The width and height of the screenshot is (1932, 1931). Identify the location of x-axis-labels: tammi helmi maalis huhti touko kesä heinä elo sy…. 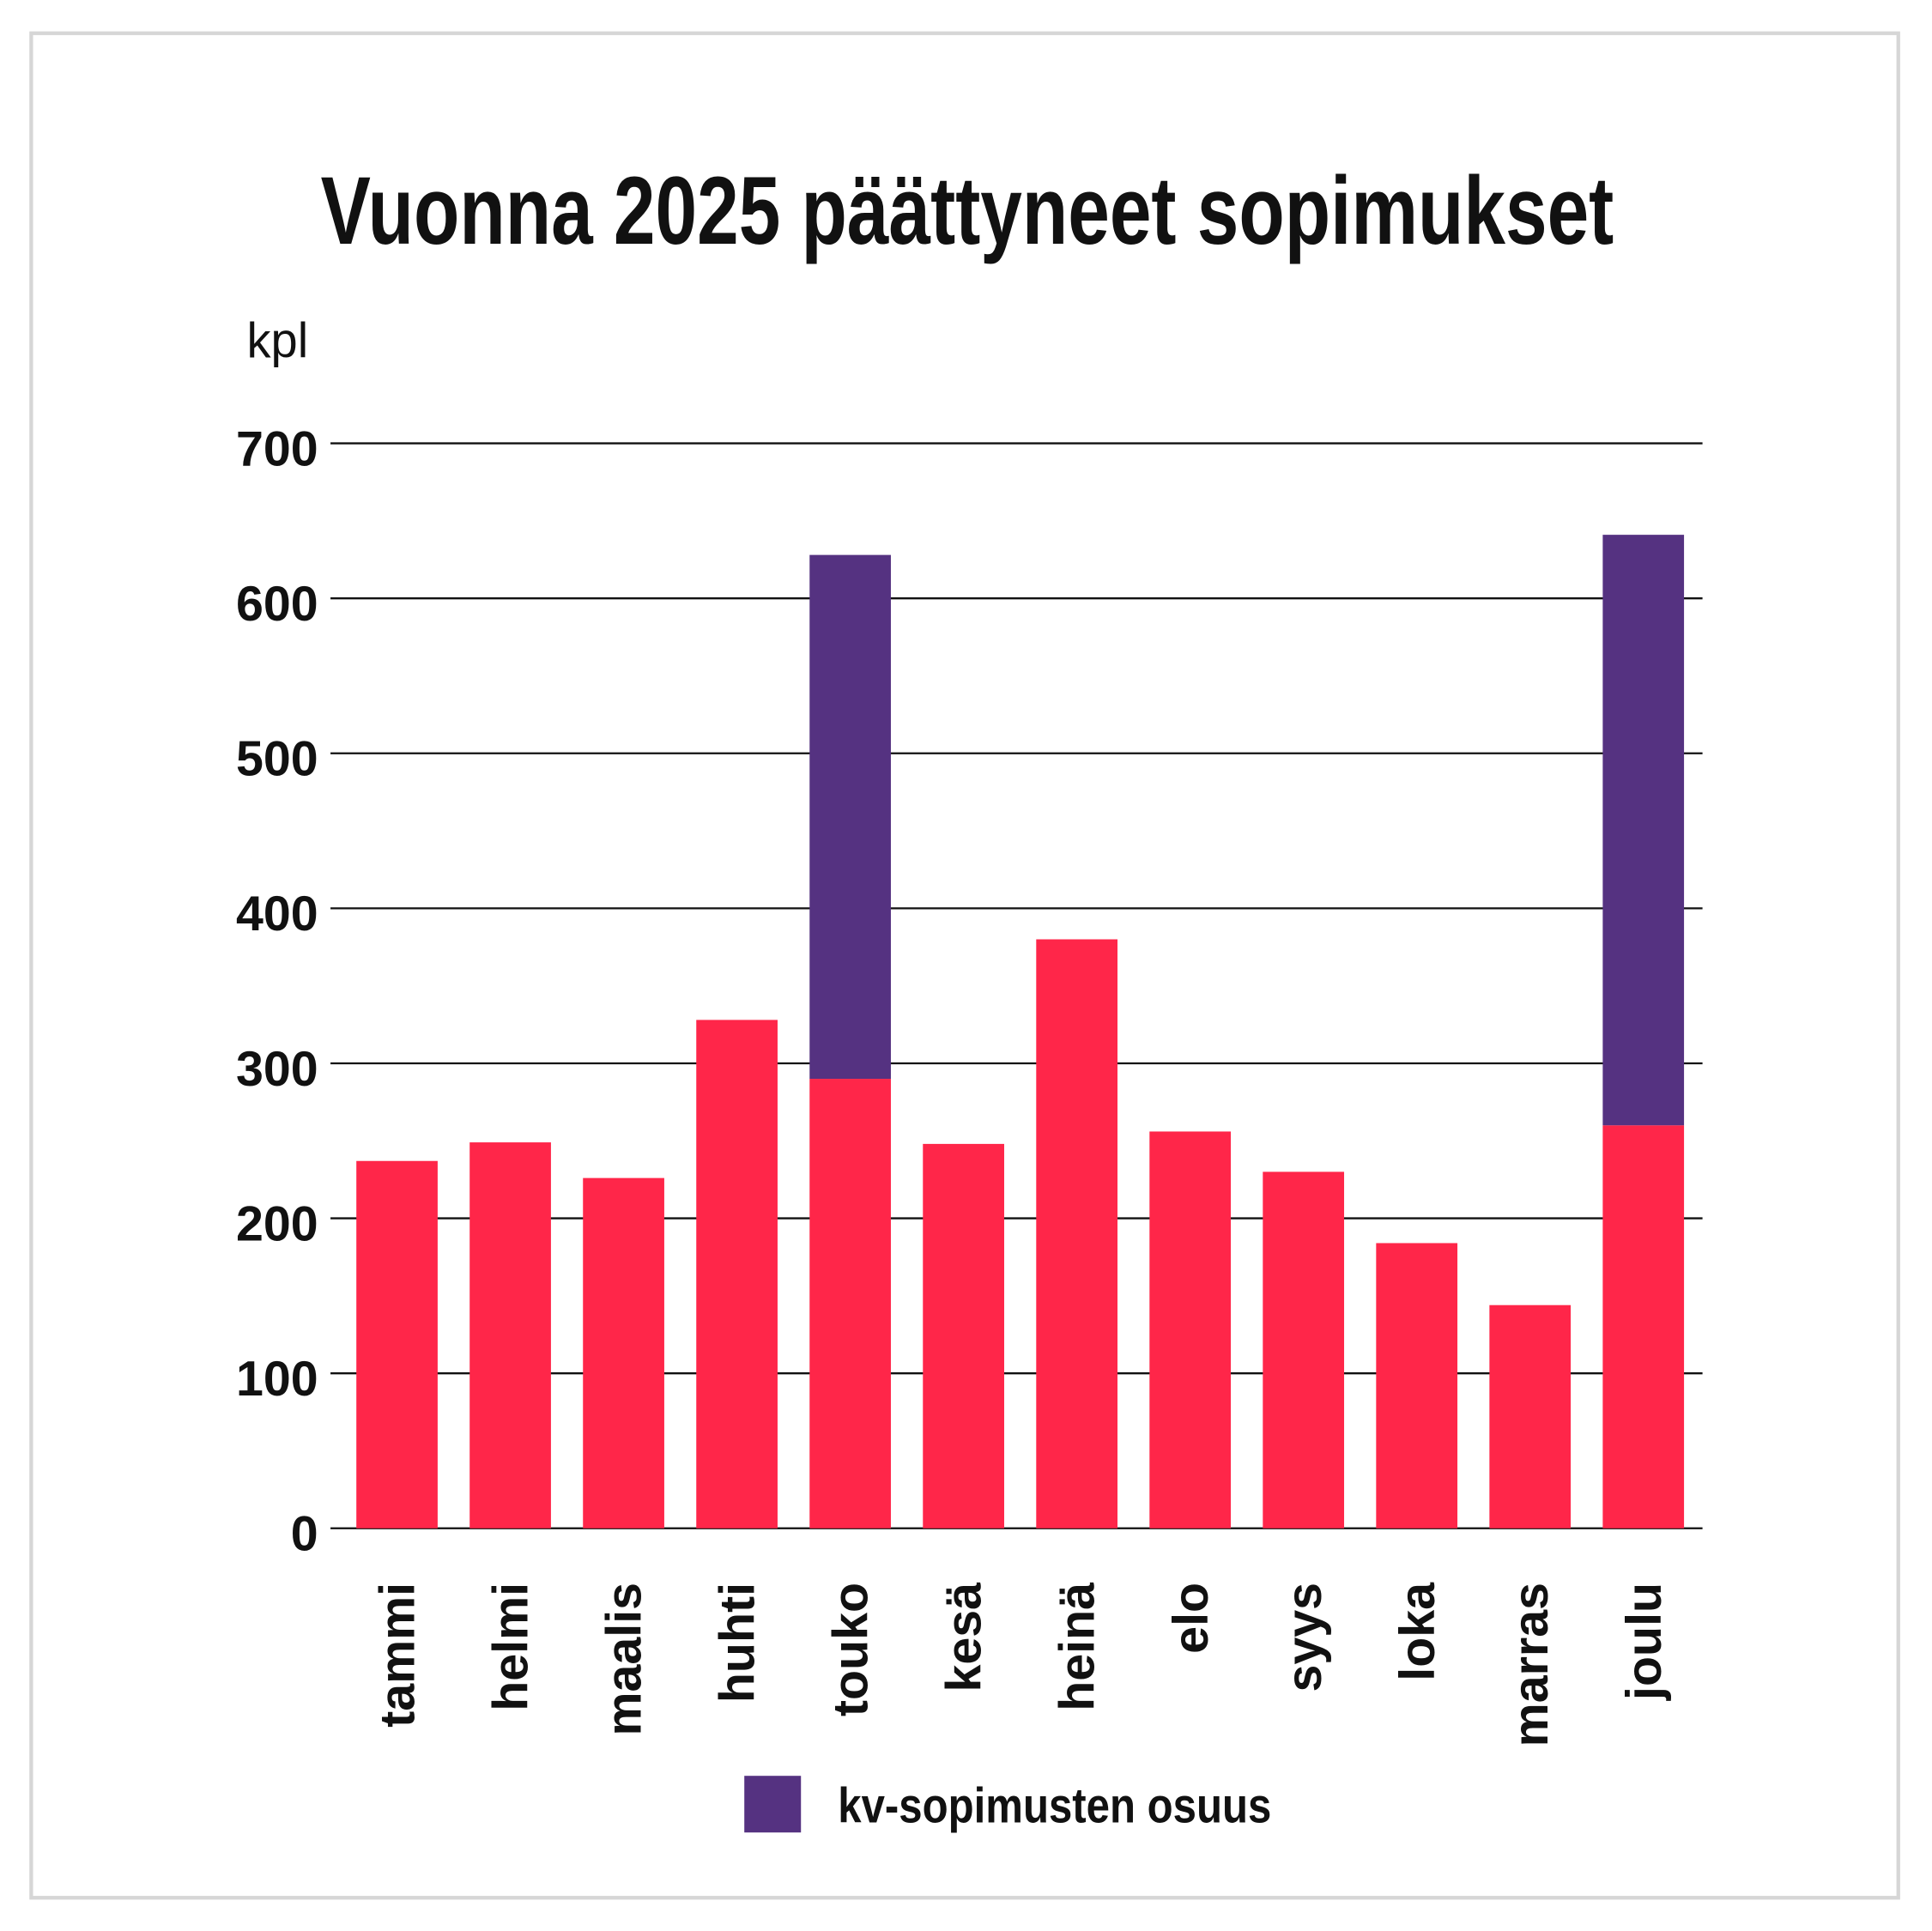
(1021, 1664).